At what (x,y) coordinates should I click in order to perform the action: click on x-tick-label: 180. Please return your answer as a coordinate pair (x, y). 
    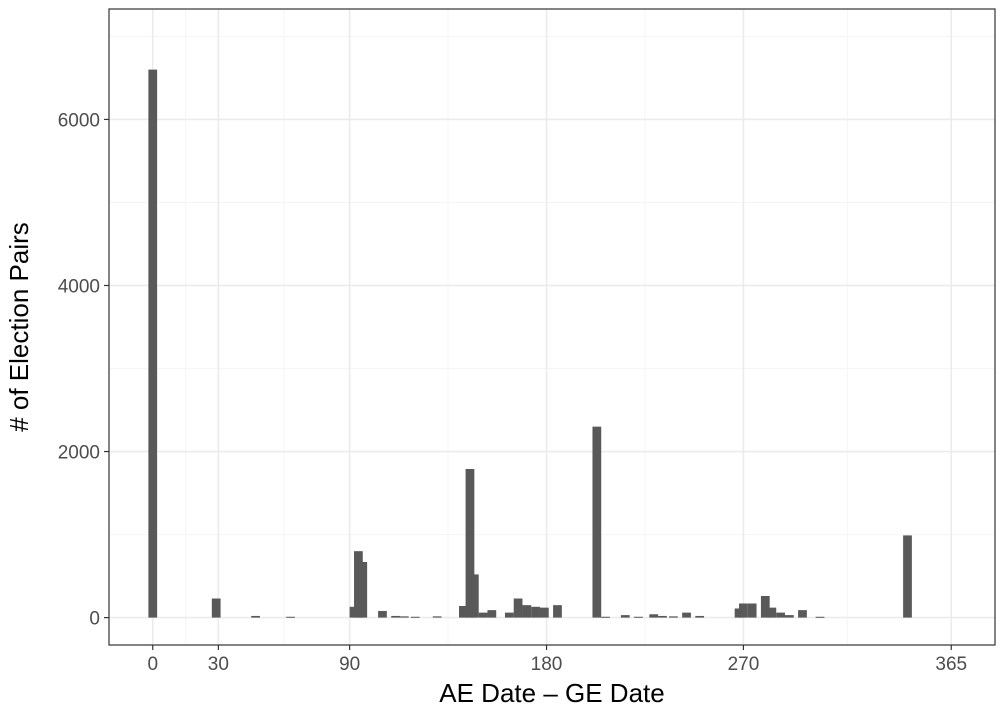
    Looking at the image, I should click on (547, 664).